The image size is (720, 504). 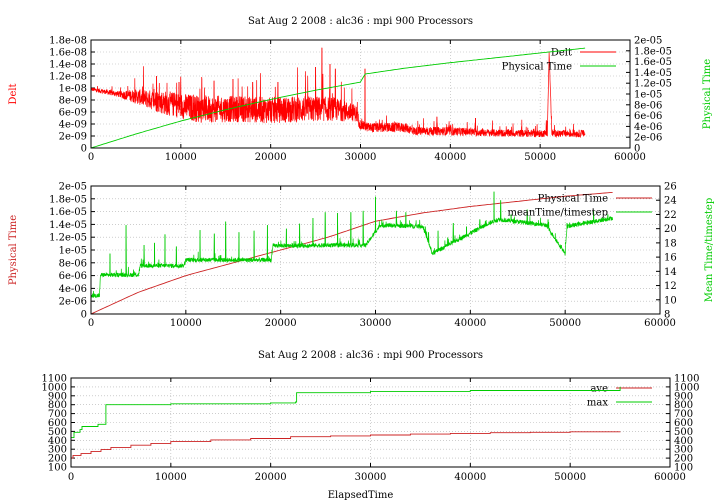 What do you see at coordinates (73, 187) in the screenshot?
I see `y-tick-label-left: 2e-05` at bounding box center [73, 187].